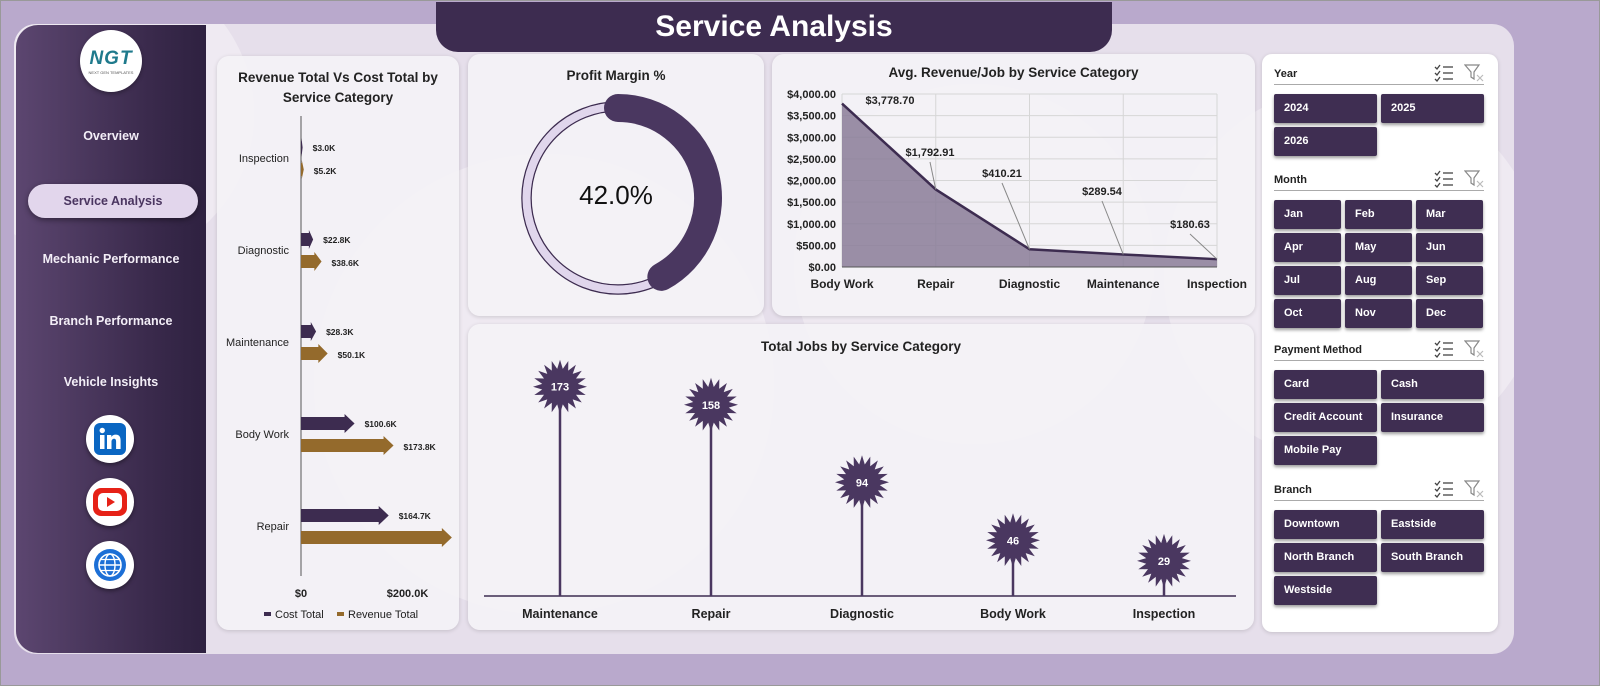 The height and width of the screenshot is (686, 1600). Describe the element at coordinates (1378, 247) in the screenshot. I see `slicer-option: May` at that location.